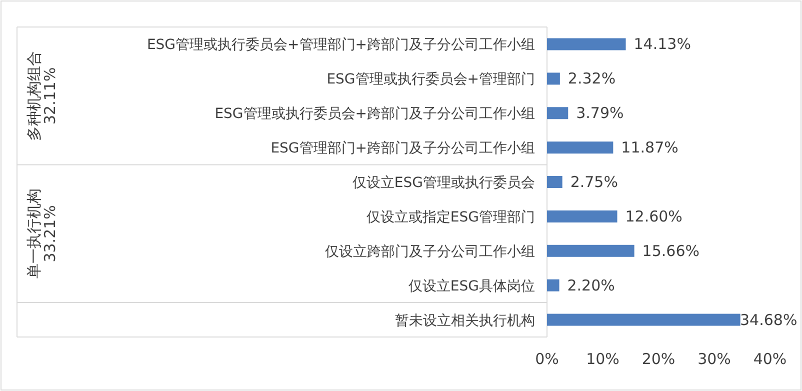 This screenshot has width=802, height=391. I want to click on data-label: 14.13%, so click(662, 44).